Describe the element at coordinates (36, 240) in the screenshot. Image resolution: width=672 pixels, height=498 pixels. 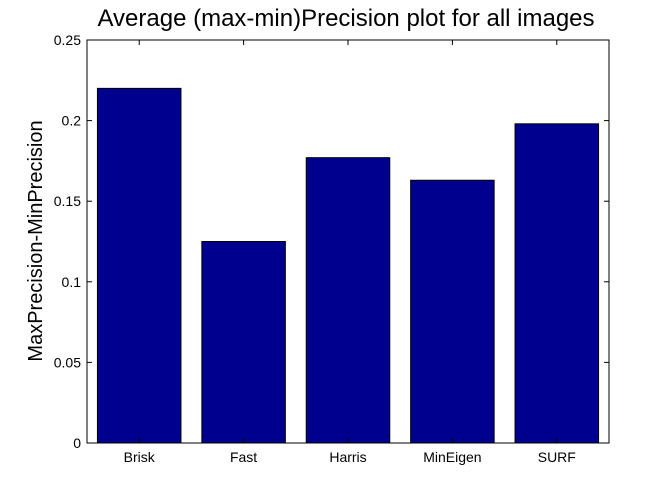
I see `y-axis-label: MaxPrecision-MinPrecision` at that location.